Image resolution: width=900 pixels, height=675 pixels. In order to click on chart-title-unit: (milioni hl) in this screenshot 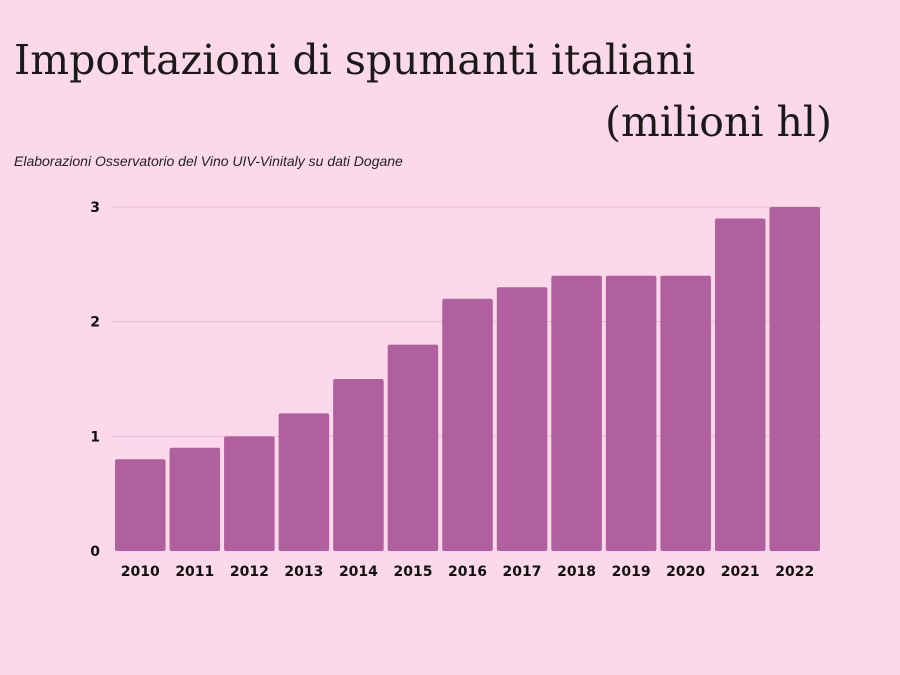, I will do `click(718, 122)`.